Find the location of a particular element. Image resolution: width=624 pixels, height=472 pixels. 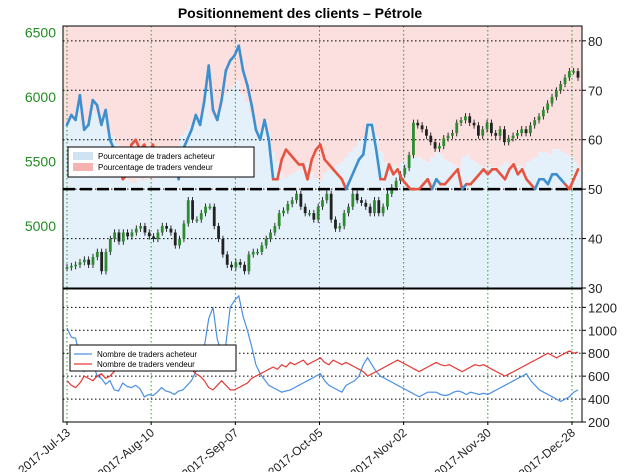

right-tick-label: 600 is located at coordinates (599, 376).